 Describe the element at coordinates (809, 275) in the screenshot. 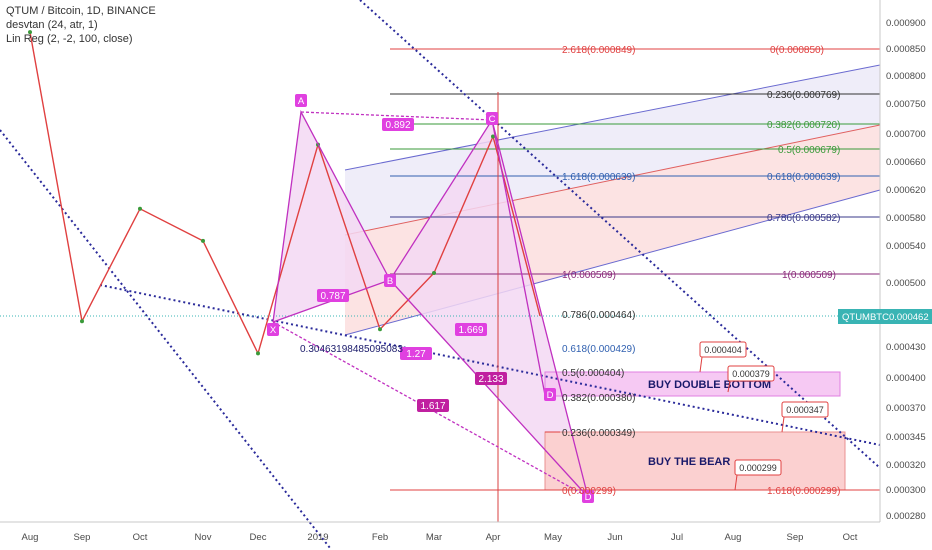

I see `fib-right-1: 1(0.000509)` at that location.